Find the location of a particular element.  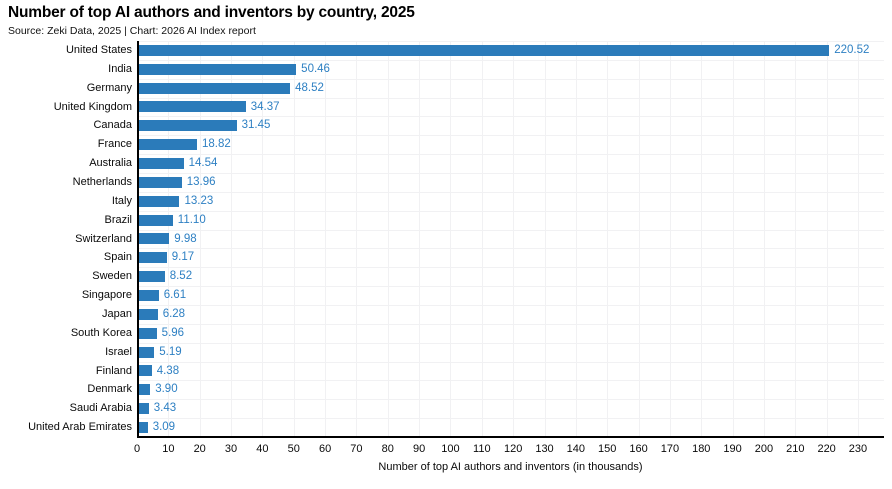

bar-value-label: 14.54 is located at coordinates (203, 163).